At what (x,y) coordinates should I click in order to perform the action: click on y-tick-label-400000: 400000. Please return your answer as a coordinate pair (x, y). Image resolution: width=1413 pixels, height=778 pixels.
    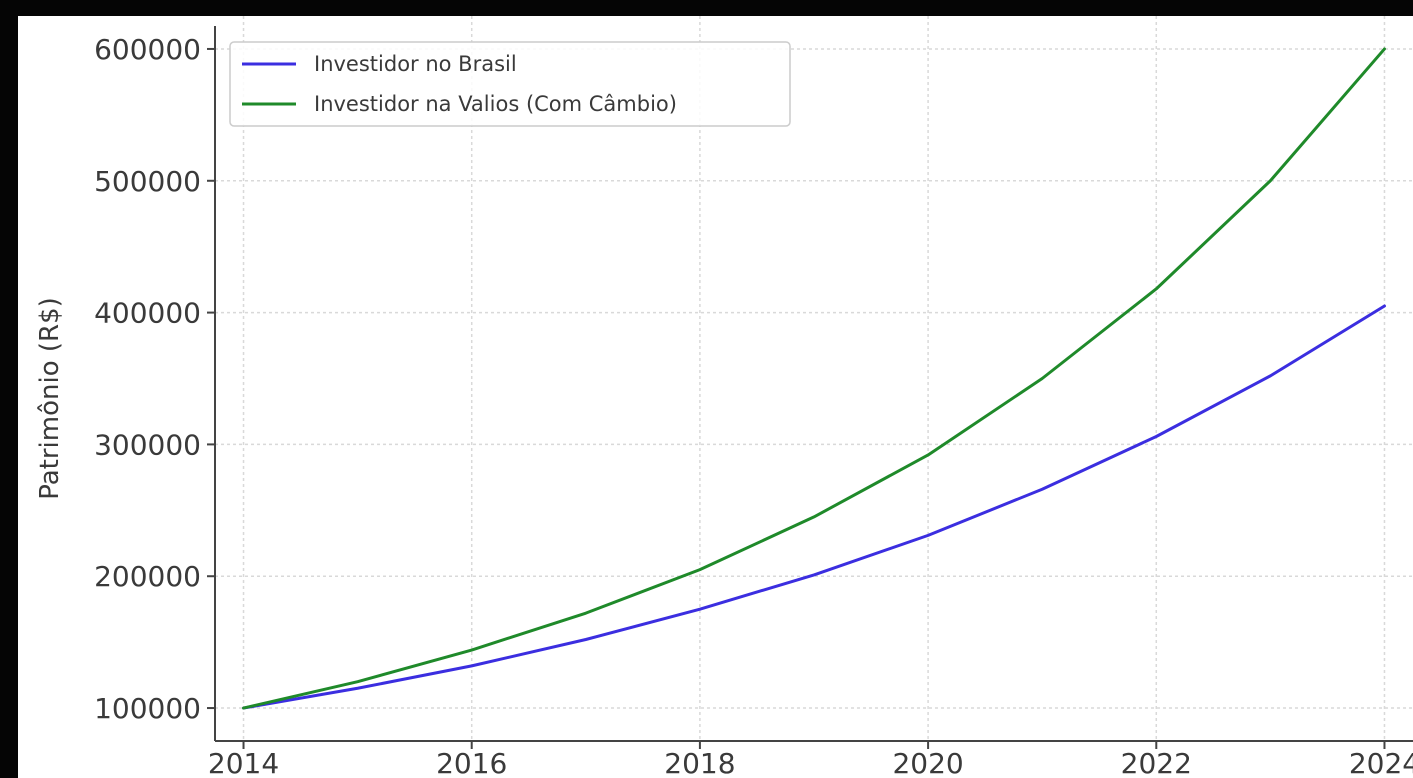
    Looking at the image, I should click on (147, 313).